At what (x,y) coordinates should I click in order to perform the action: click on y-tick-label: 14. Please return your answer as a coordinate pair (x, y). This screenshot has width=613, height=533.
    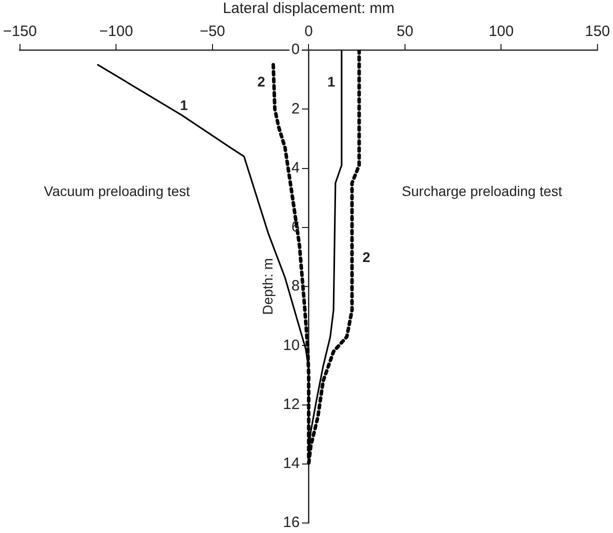
    Looking at the image, I should click on (291, 463).